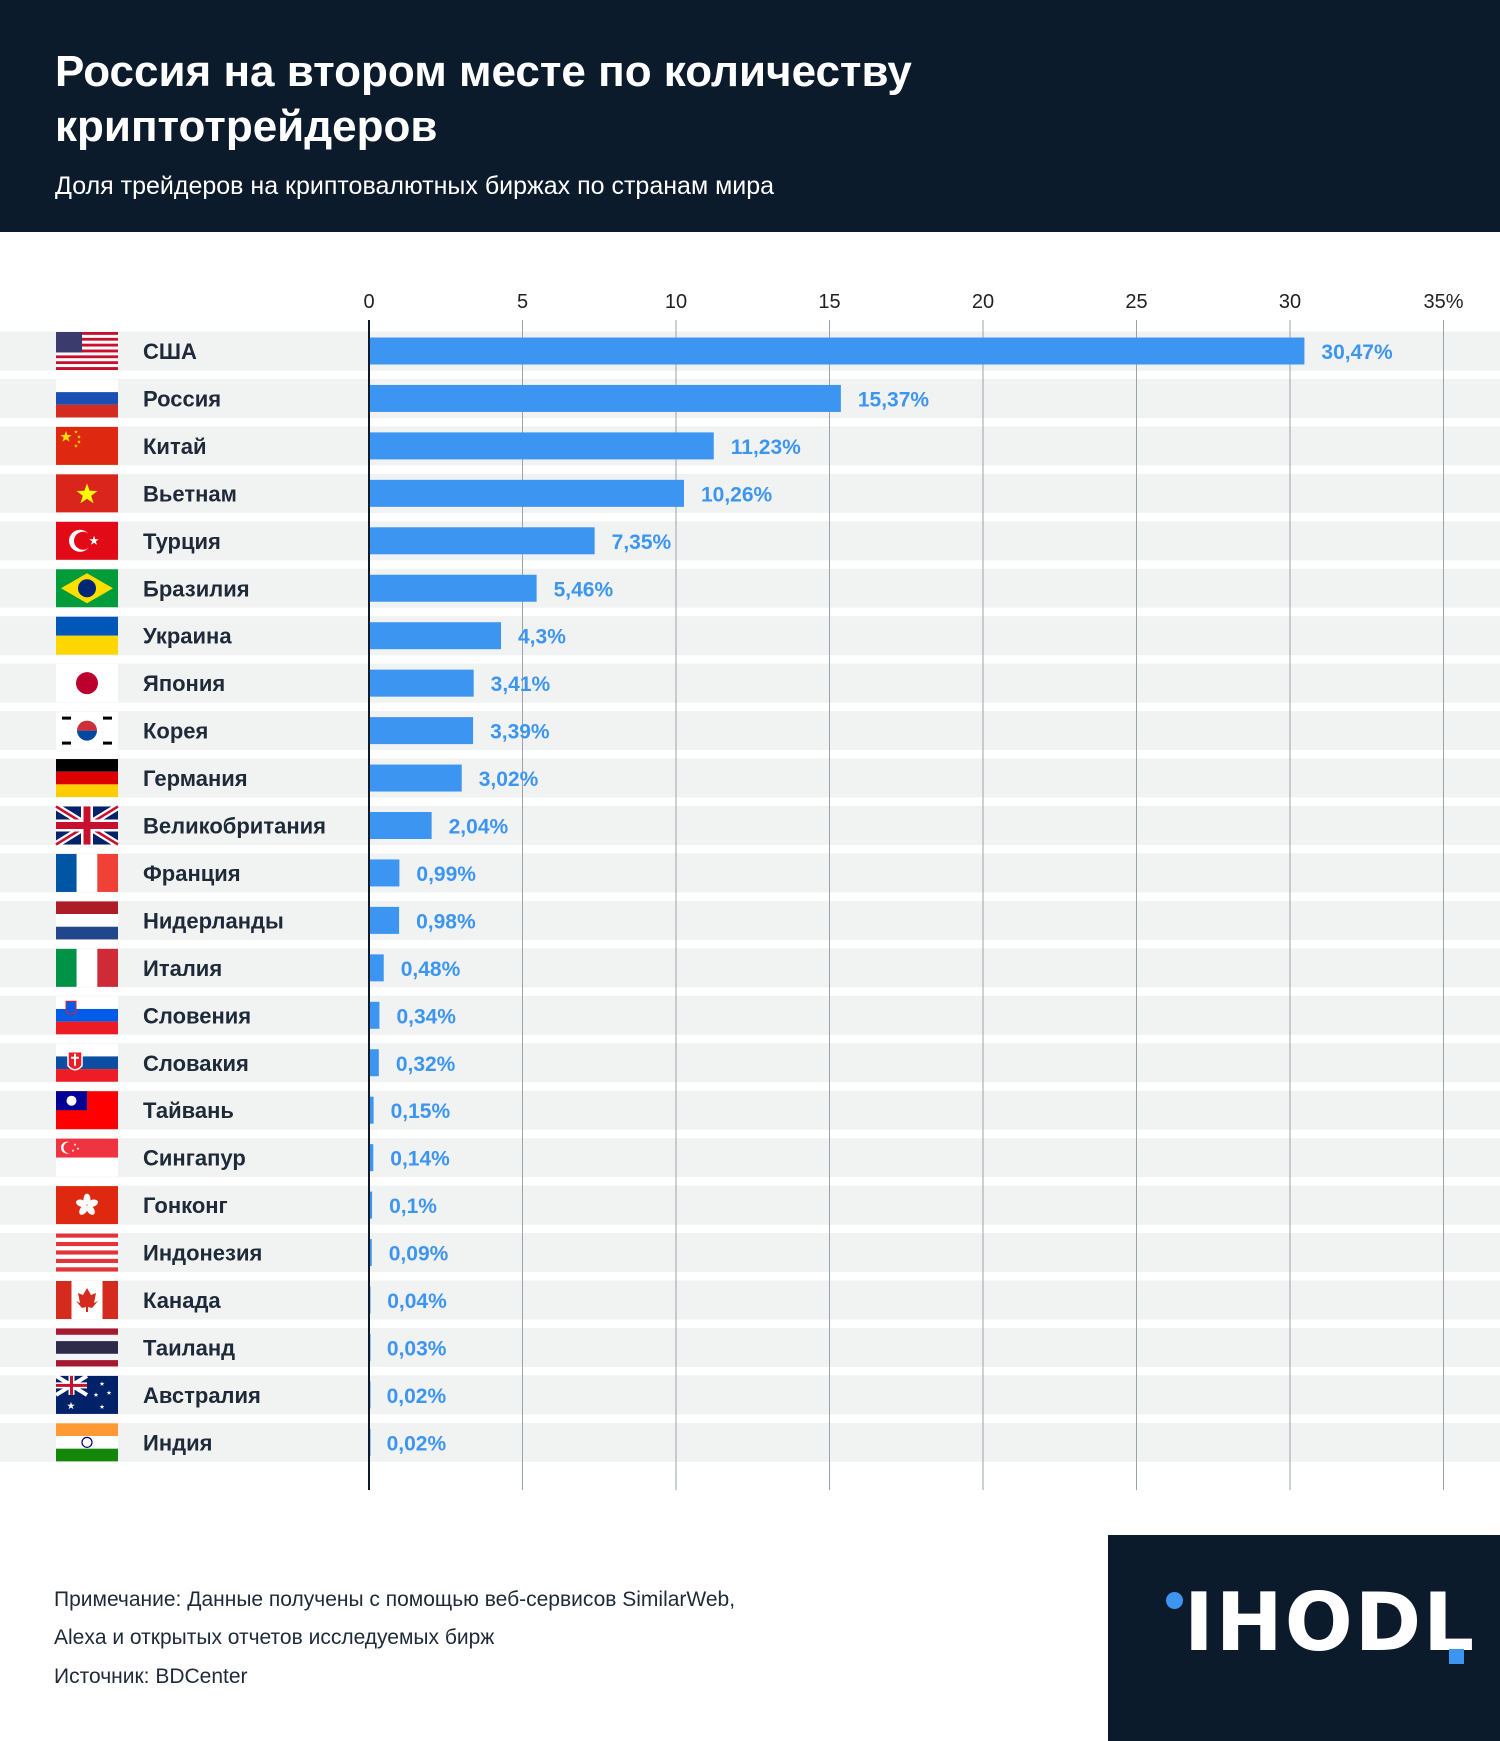 Image resolution: width=1500 pixels, height=1741 pixels. Describe the element at coordinates (87, 588) in the screenshot. I see `brazil-flag-icon` at that location.